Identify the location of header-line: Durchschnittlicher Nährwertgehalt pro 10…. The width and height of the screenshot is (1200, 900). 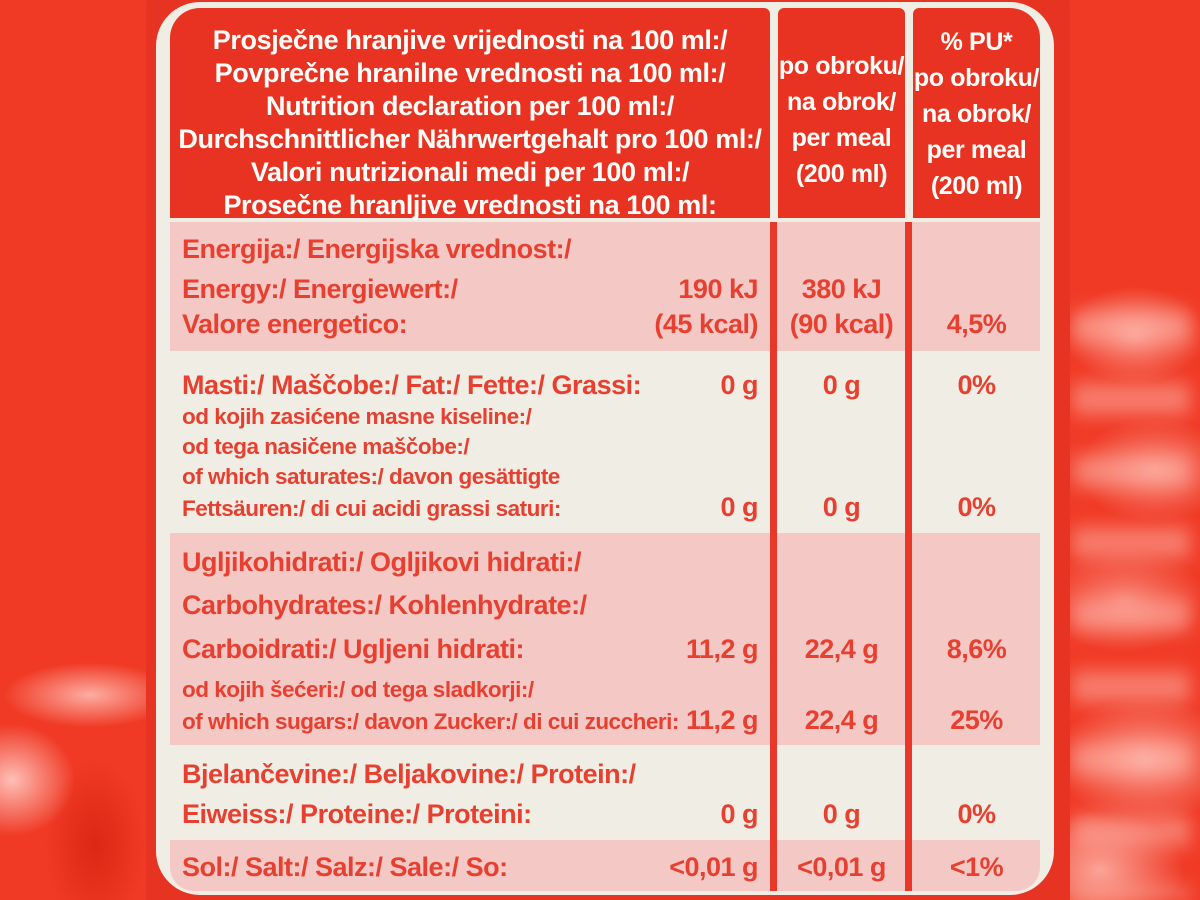
(470, 139).